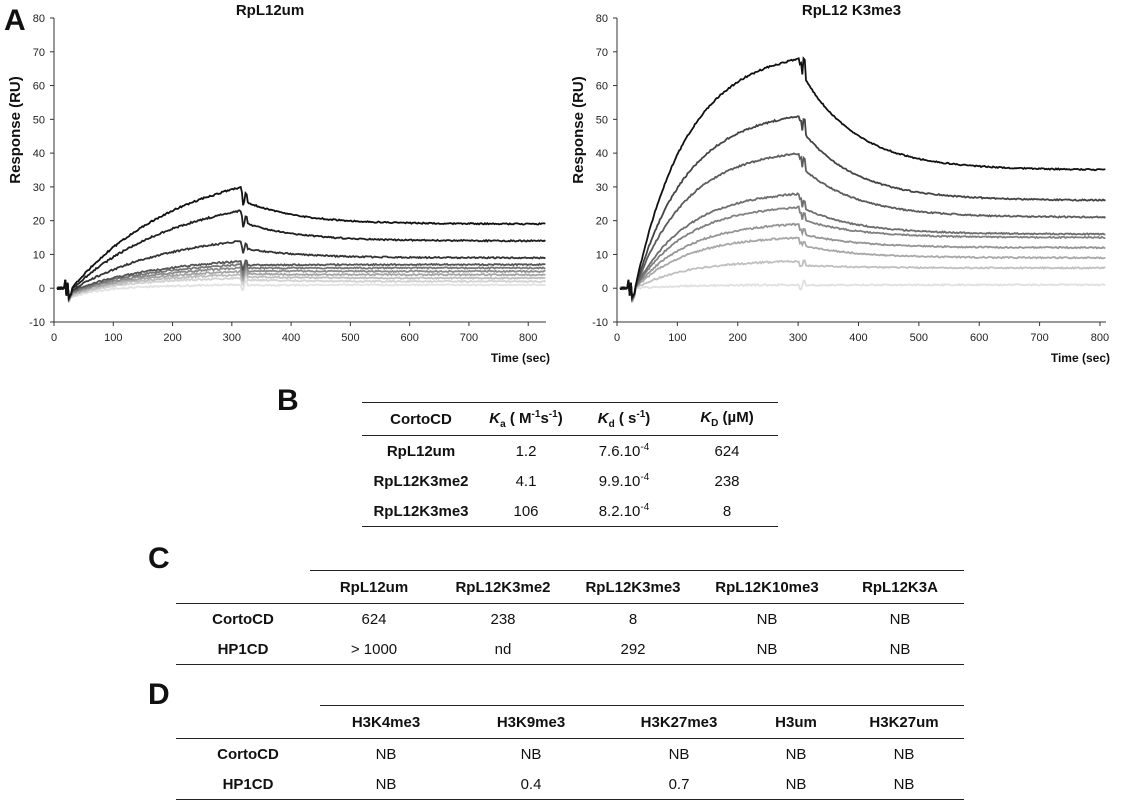 This screenshot has height=800, width=1124. Describe the element at coordinates (570, 784) in the screenshot. I see `table-row: HP1CD NB 0.4 0.7 NB NB` at that location.